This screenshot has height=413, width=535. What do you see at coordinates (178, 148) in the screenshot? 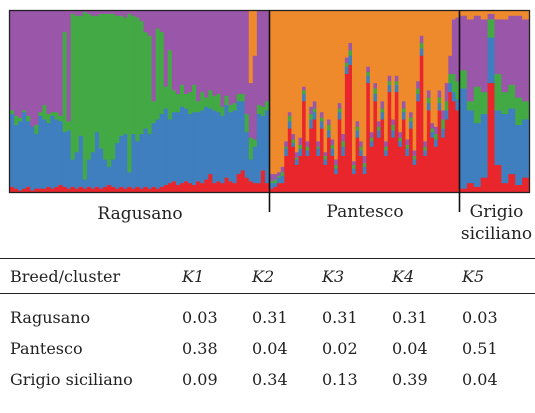
I see `bar-segment-ragusano-42-k2` at bounding box center [178, 148].